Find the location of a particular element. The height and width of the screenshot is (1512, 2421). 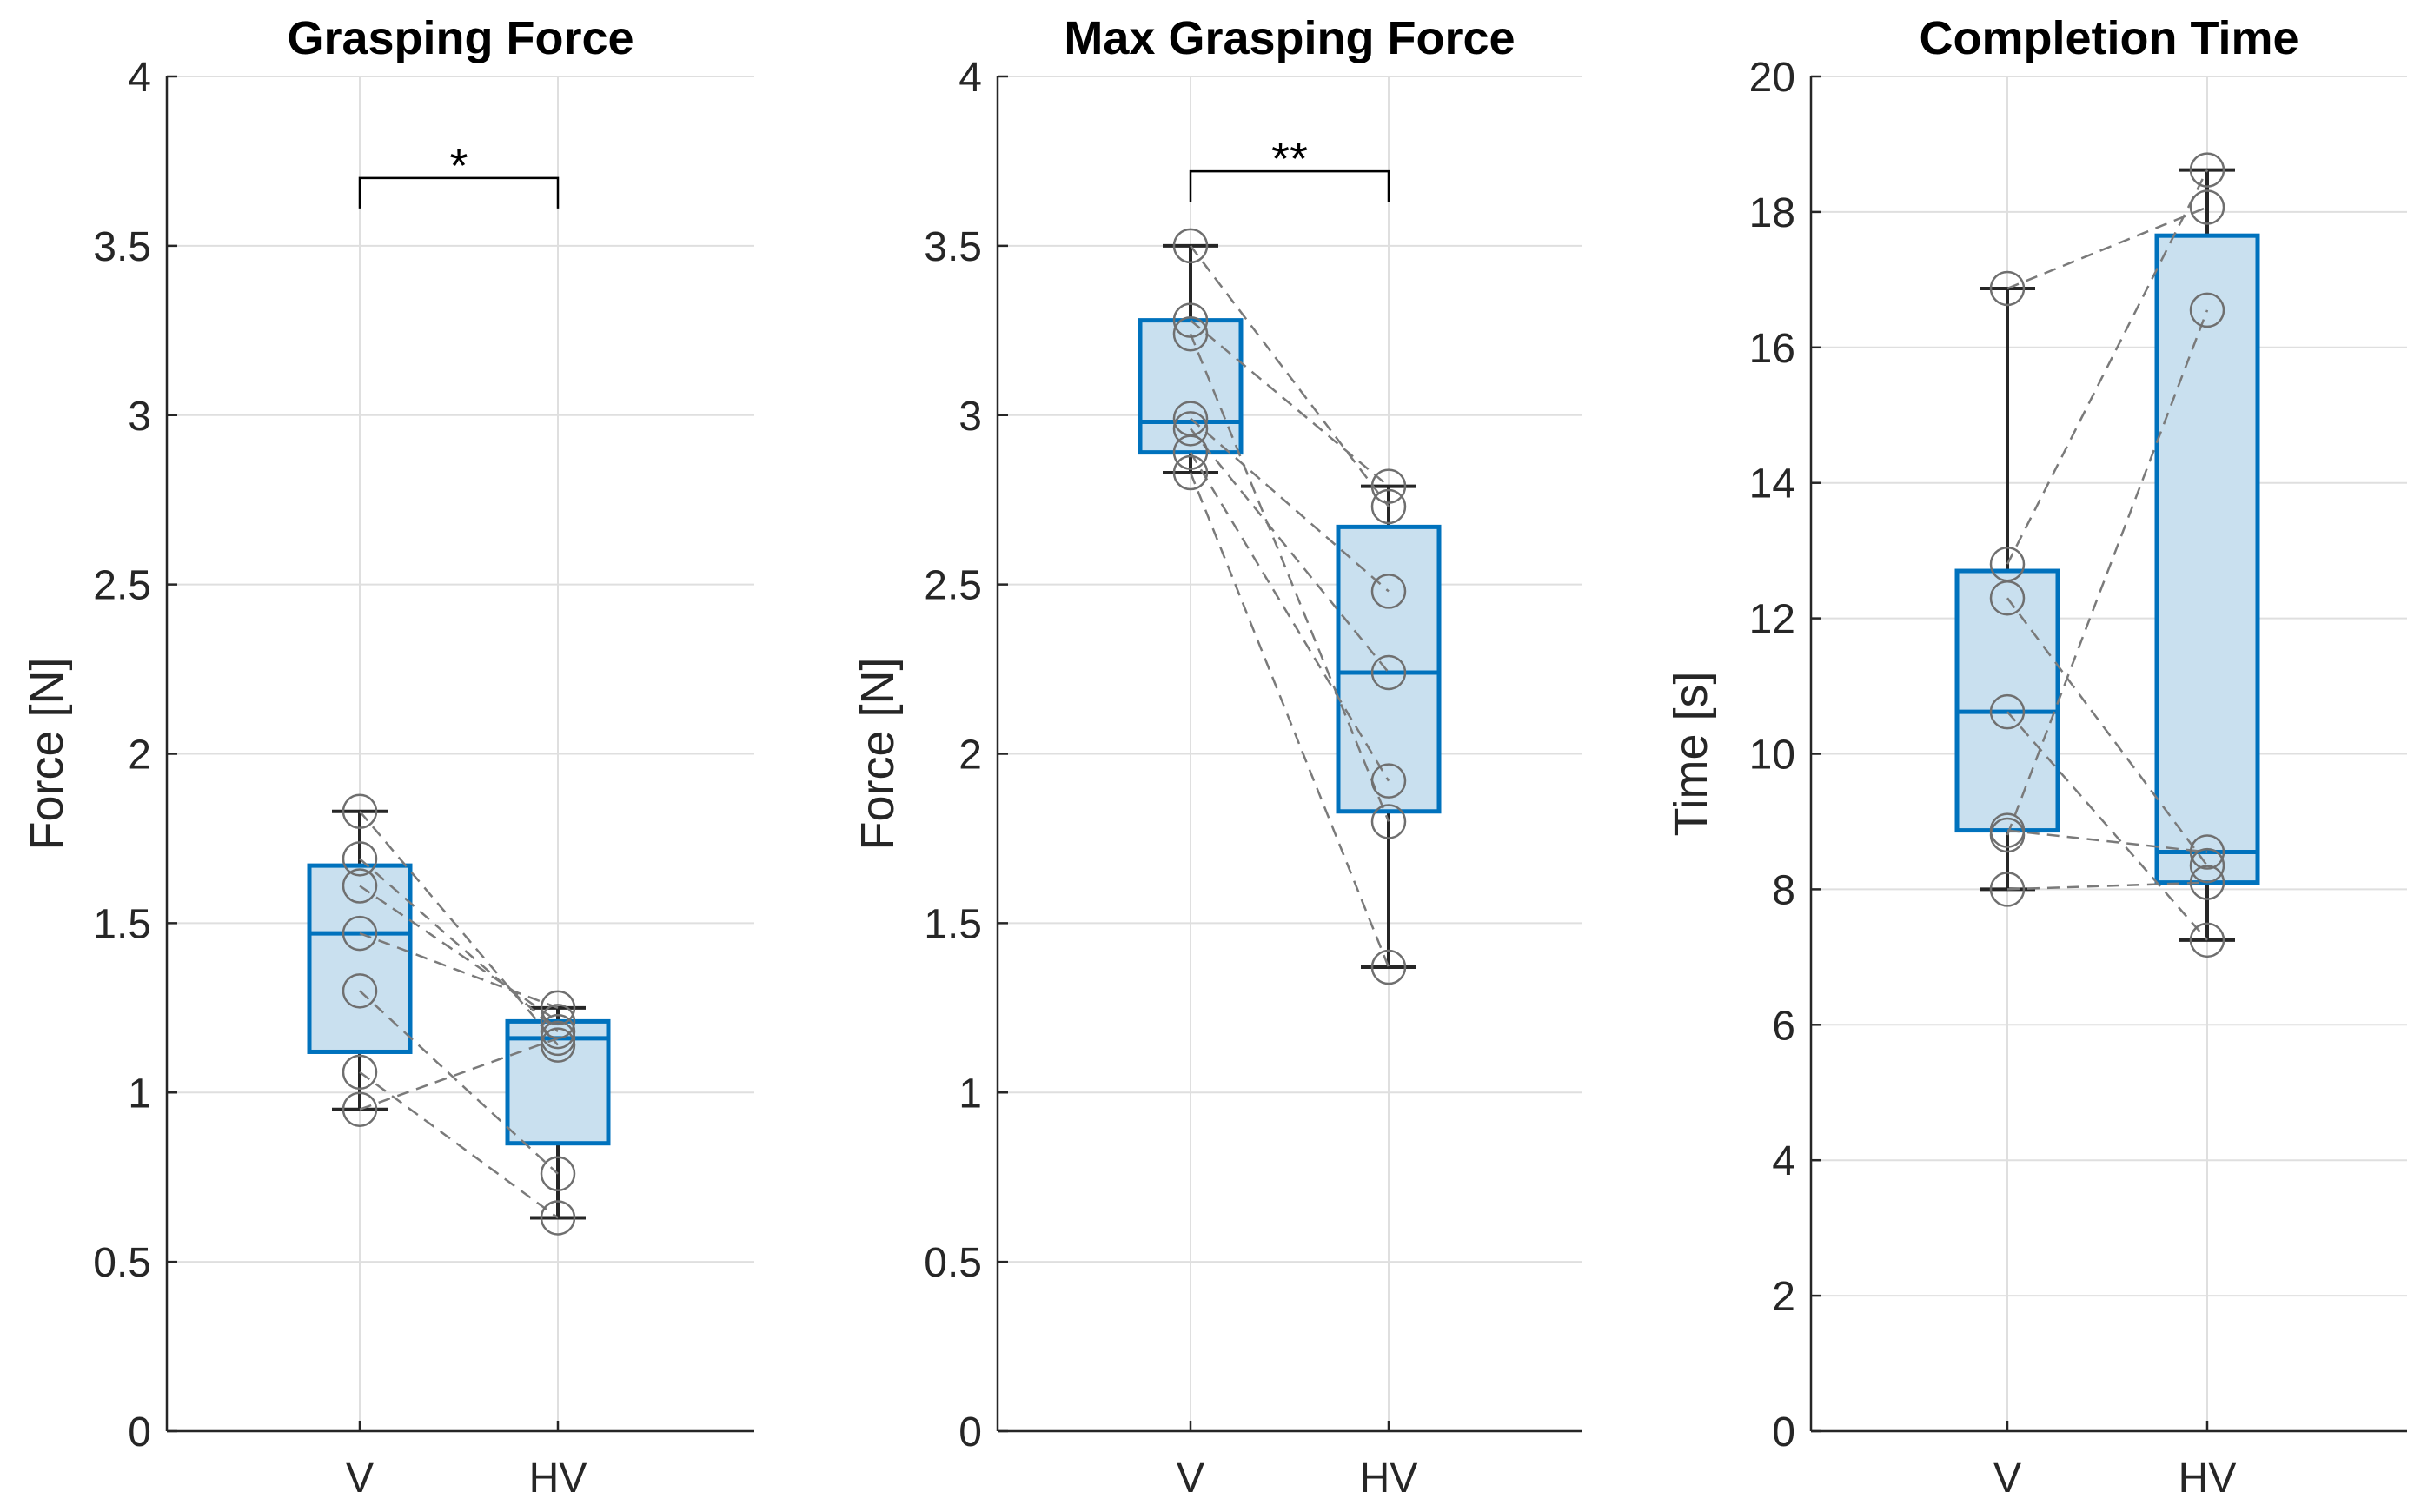

chart-title: Max Grasping Force is located at coordinates (1289, 38).